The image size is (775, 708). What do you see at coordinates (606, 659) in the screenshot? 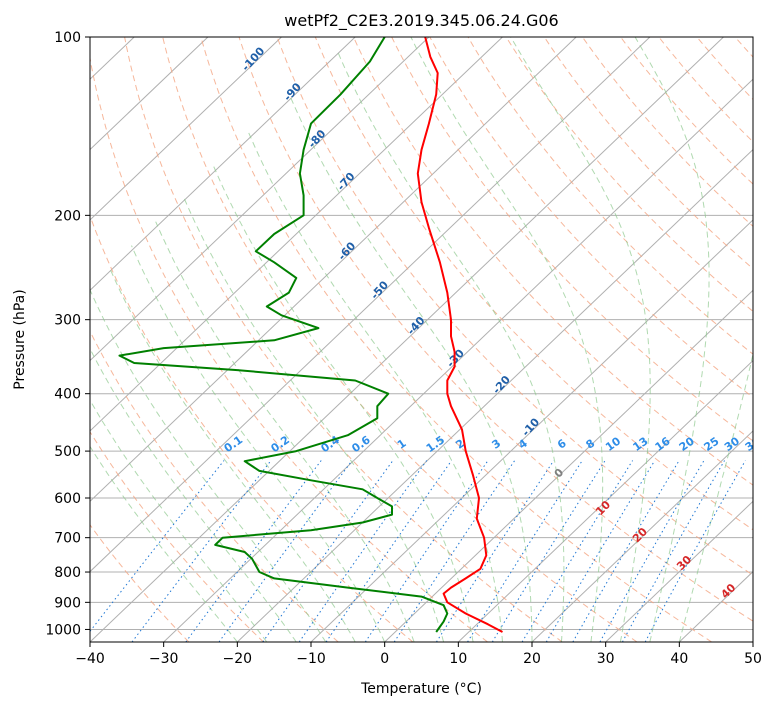
I see `x-tick-label: 30` at bounding box center [606, 659].